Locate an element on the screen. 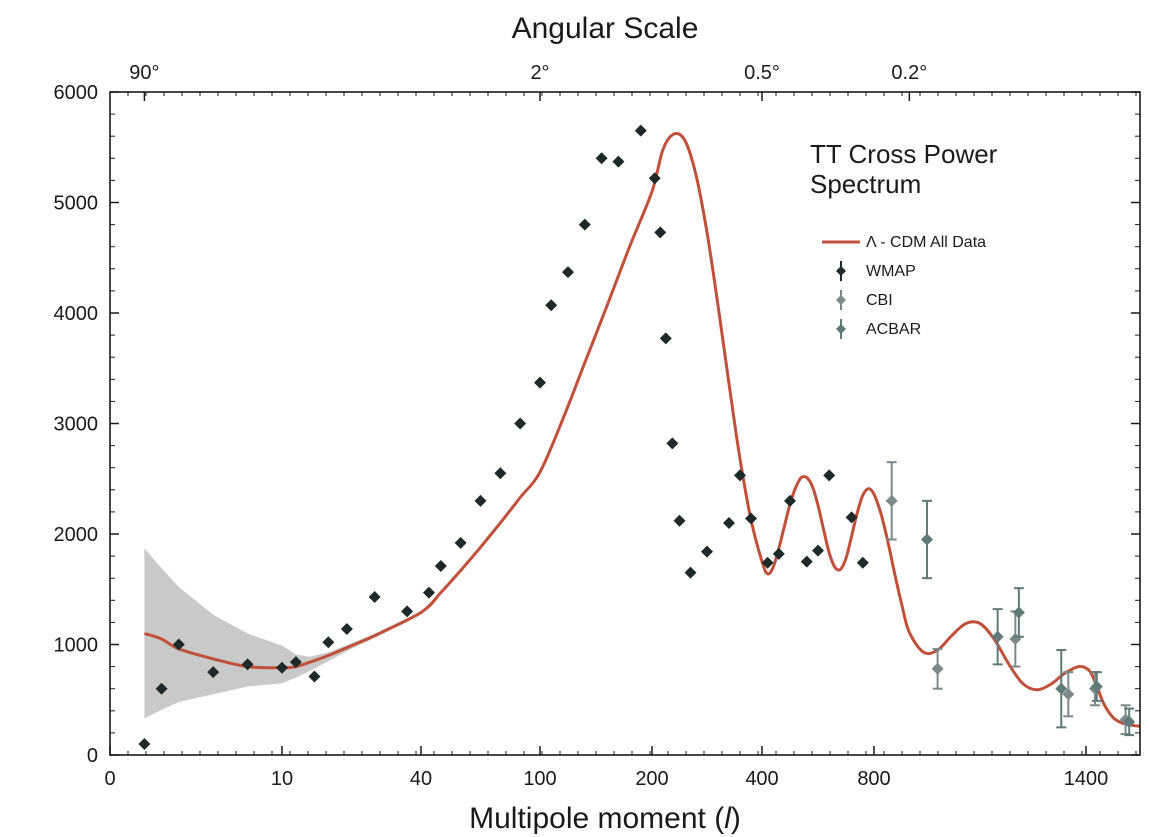 The height and width of the screenshot is (837, 1149). x-tick-label: 40 is located at coordinates (421, 779).